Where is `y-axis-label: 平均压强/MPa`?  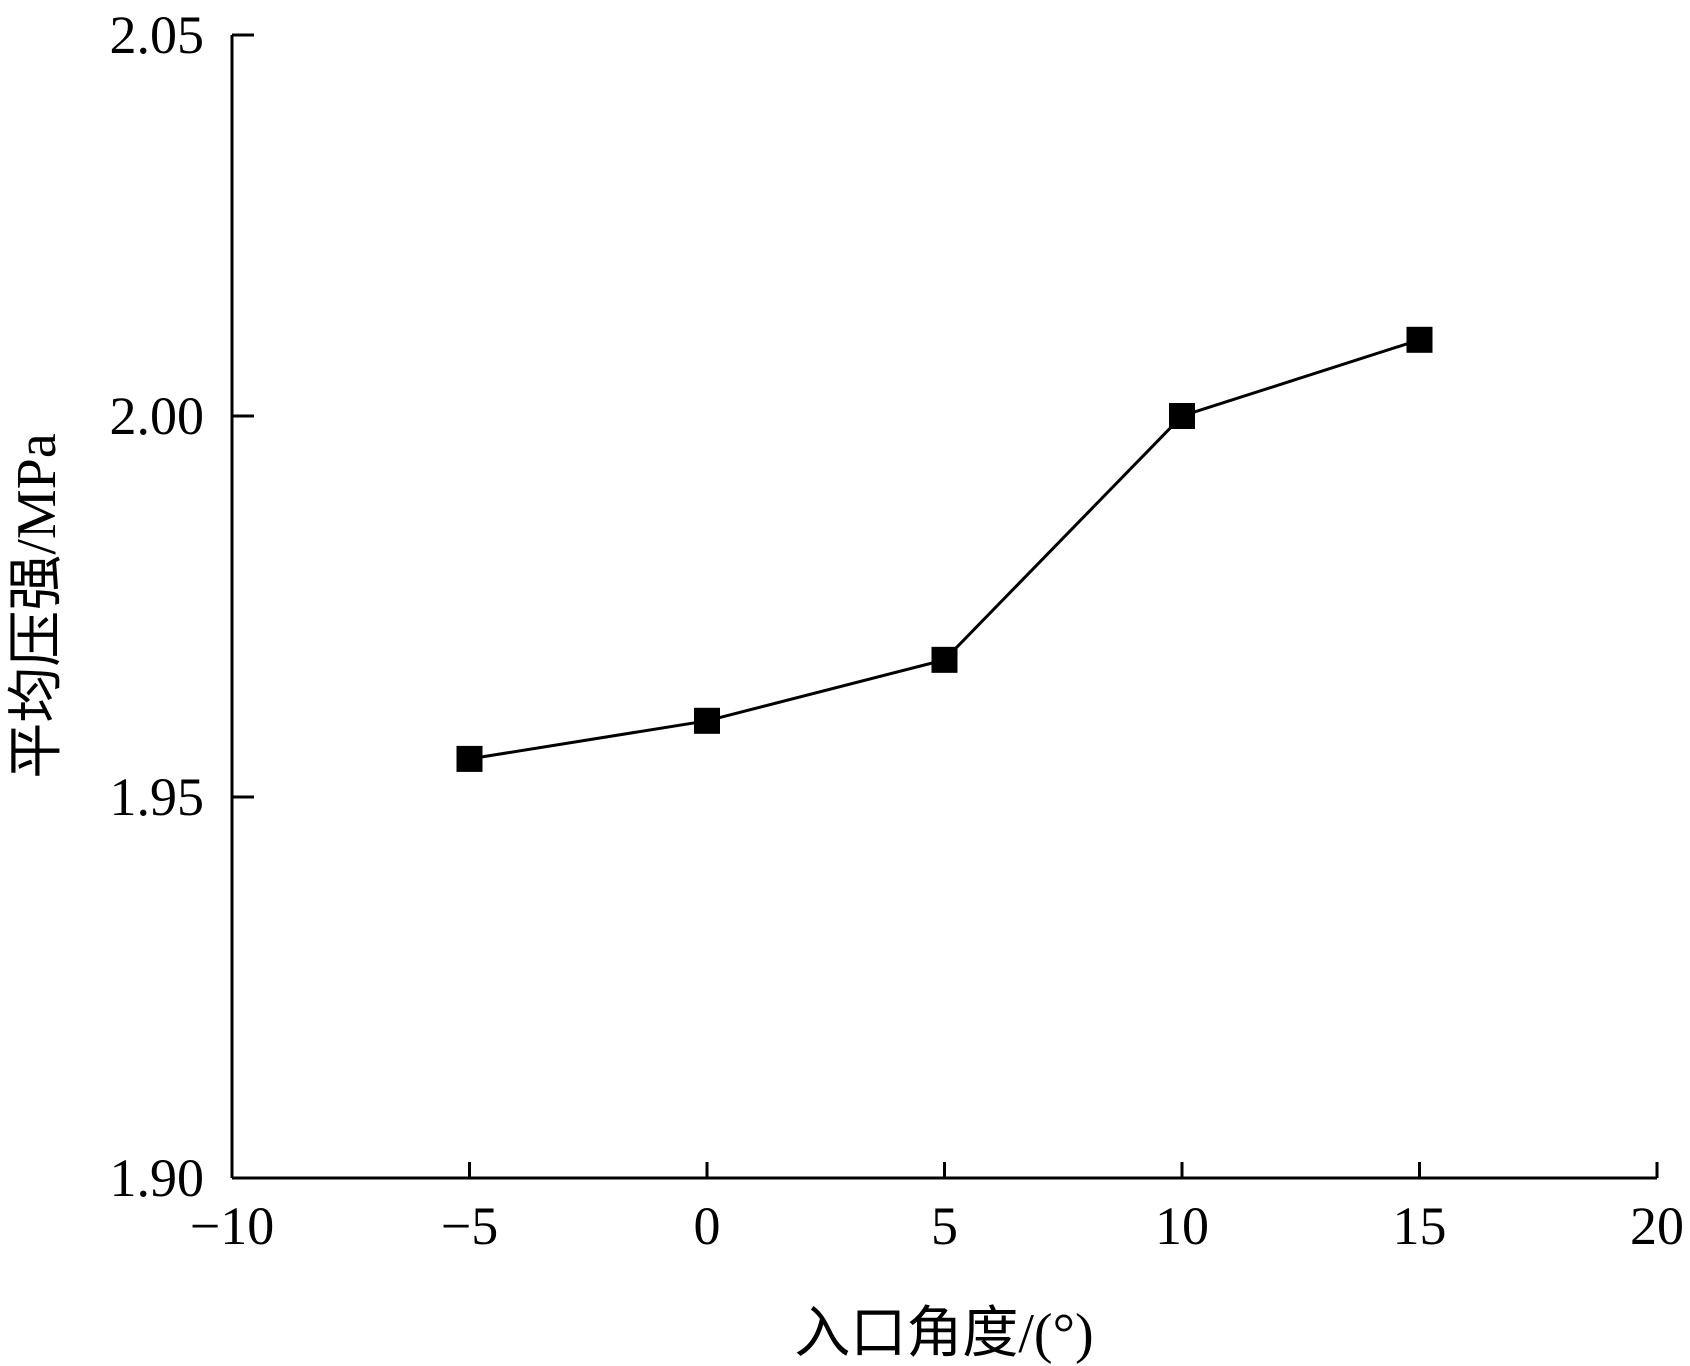 y-axis-label: 平均压强/MPa is located at coordinates (37, 605).